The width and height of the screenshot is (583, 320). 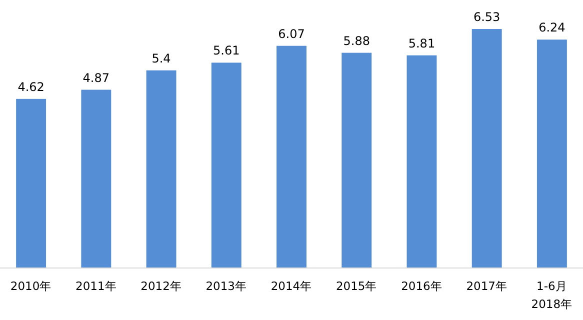 What do you see at coordinates (552, 27) in the screenshot?
I see `data-label: 6.24` at bounding box center [552, 27].